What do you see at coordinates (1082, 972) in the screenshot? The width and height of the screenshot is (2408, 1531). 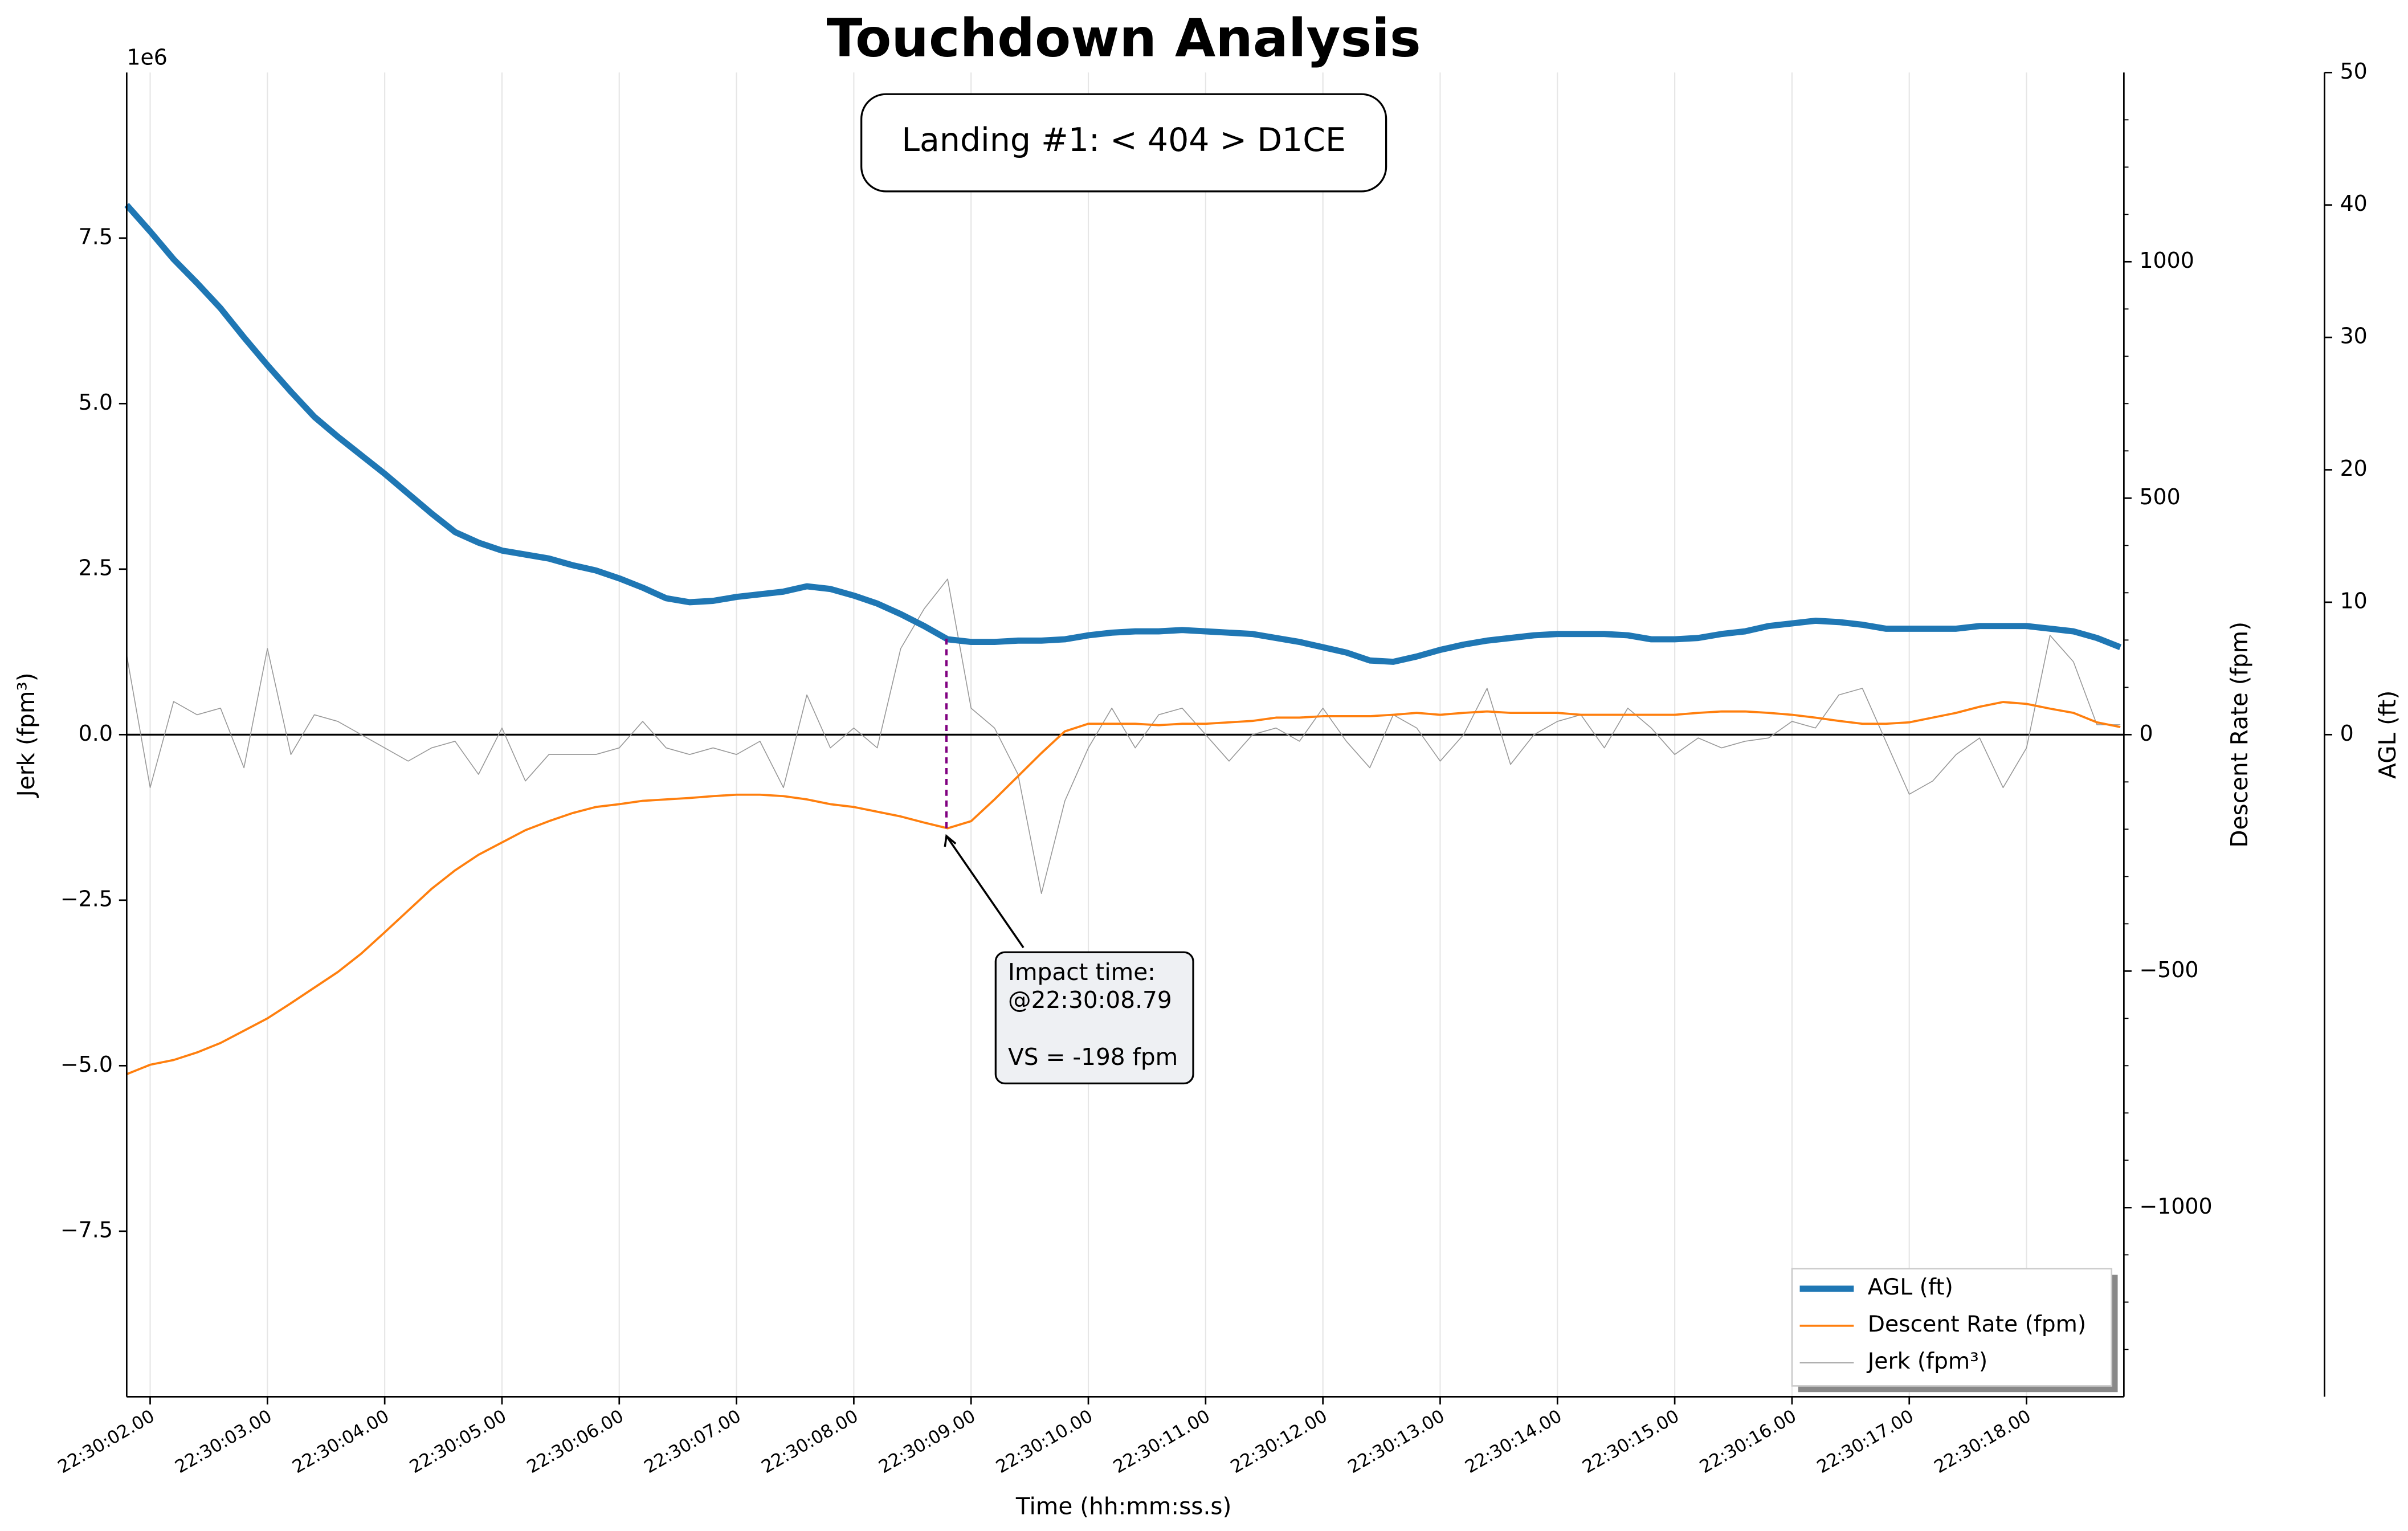 I see `impact-text: Impact time:` at bounding box center [1082, 972].